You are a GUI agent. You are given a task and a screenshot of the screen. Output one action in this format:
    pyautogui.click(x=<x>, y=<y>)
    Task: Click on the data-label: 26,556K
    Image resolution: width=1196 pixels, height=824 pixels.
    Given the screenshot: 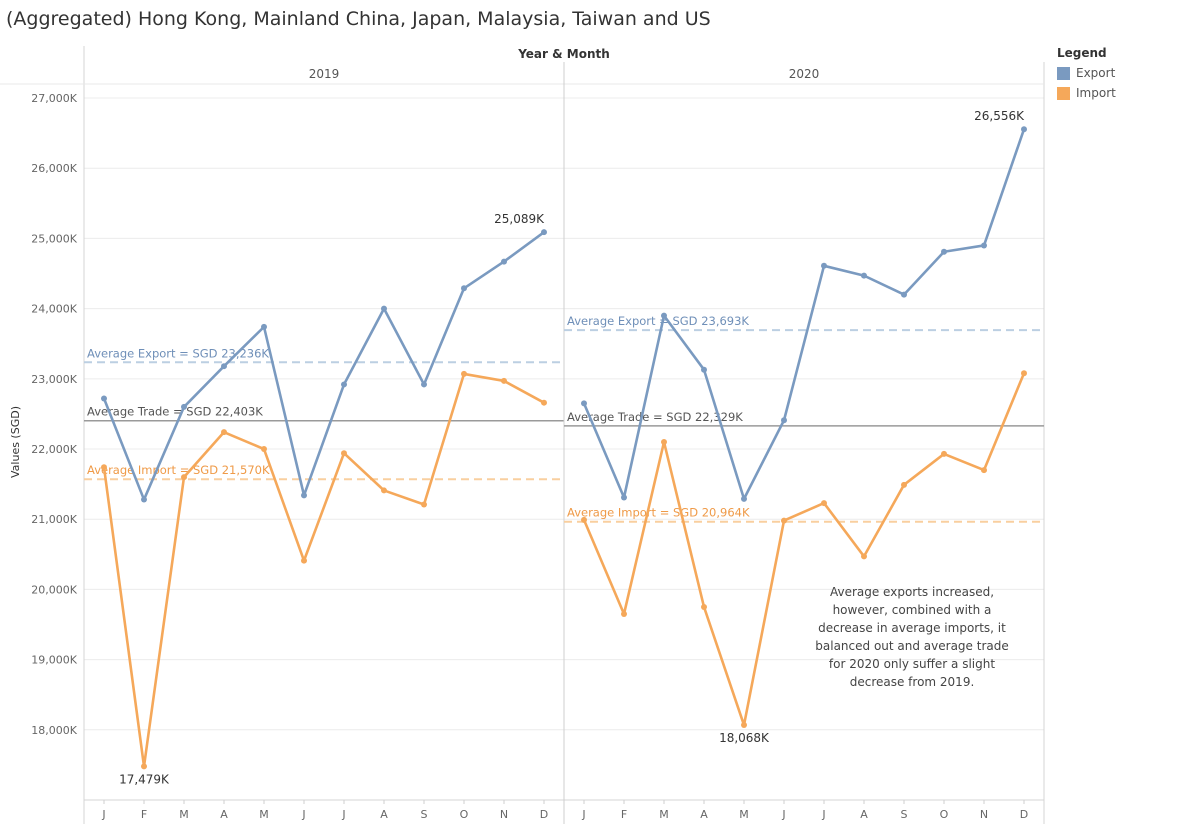 What is the action you would take?
    pyautogui.click(x=999, y=116)
    